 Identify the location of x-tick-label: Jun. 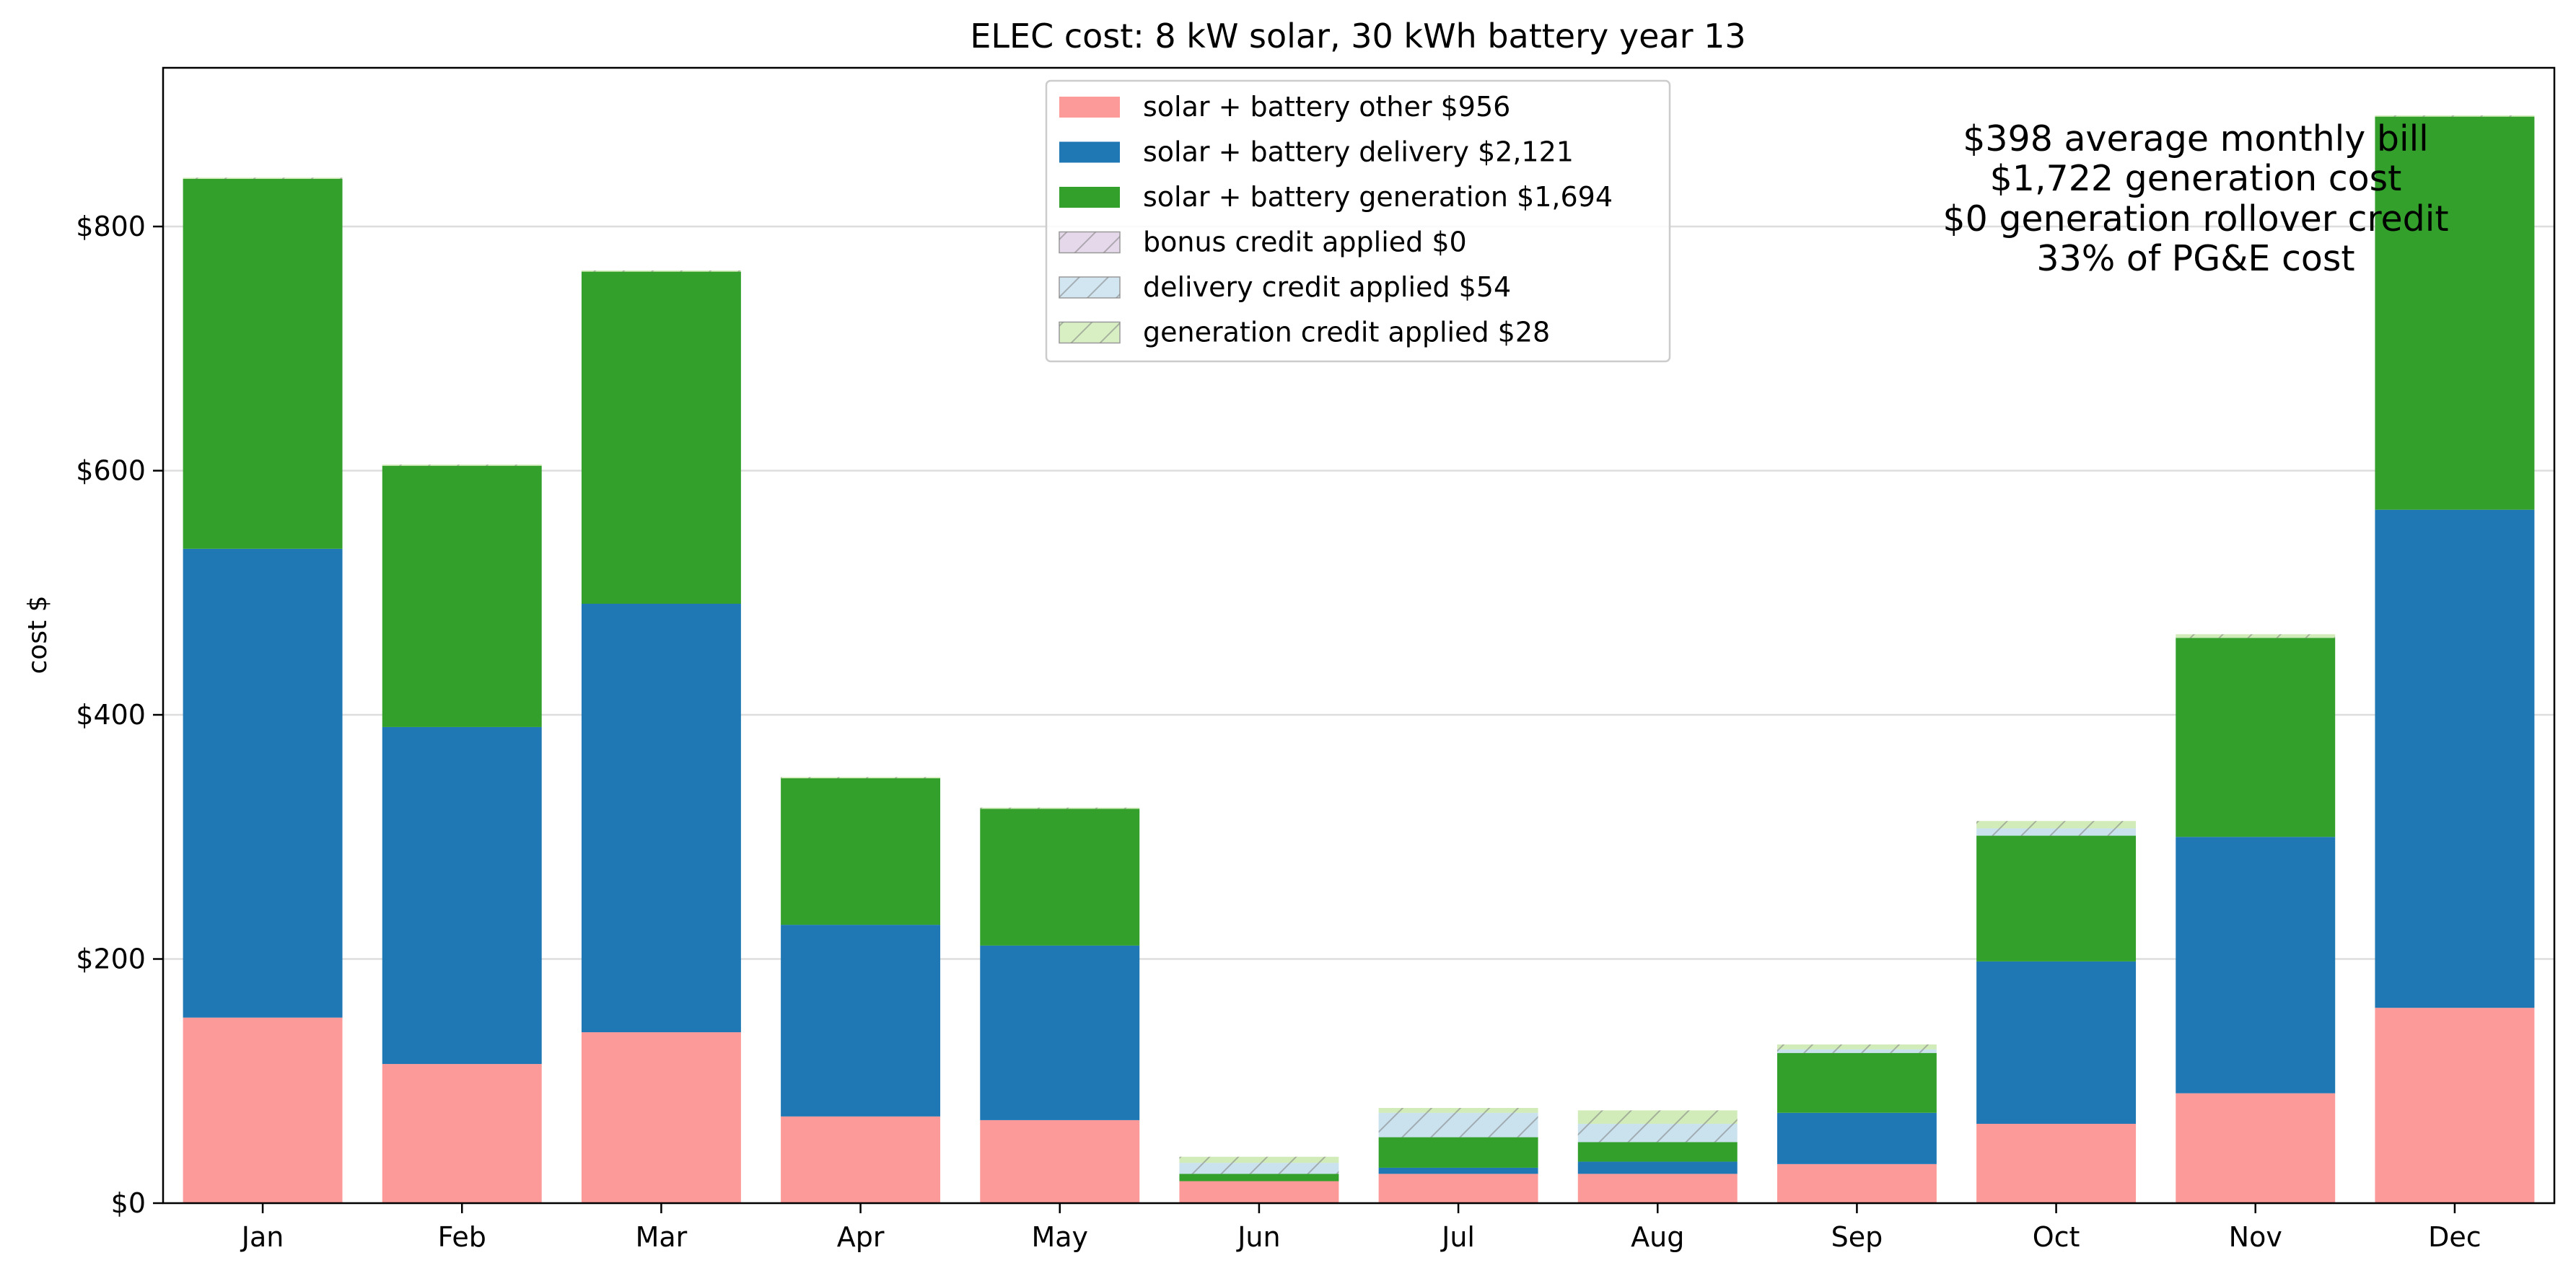
(1258, 1237).